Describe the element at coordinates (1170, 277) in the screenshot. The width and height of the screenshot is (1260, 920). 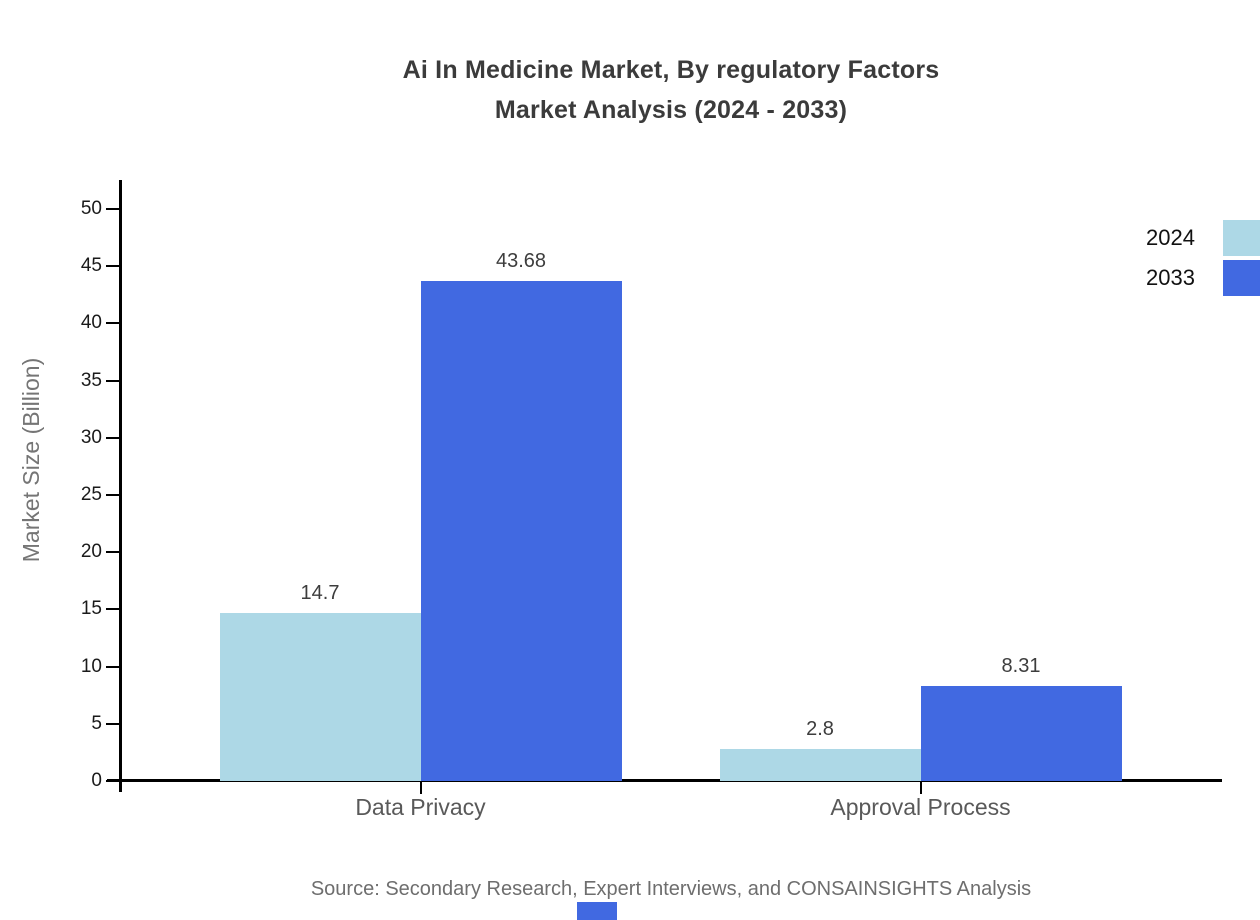
I see `legend-label-2033: 2033` at that location.